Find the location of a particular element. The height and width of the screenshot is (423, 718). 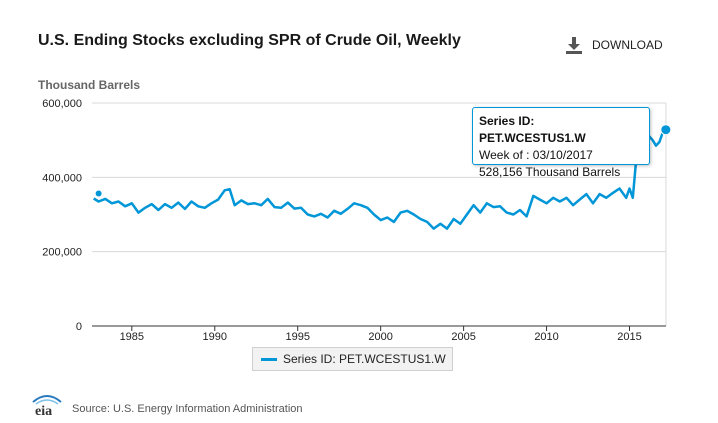

x-tick-label: 1990 is located at coordinates (215, 337).